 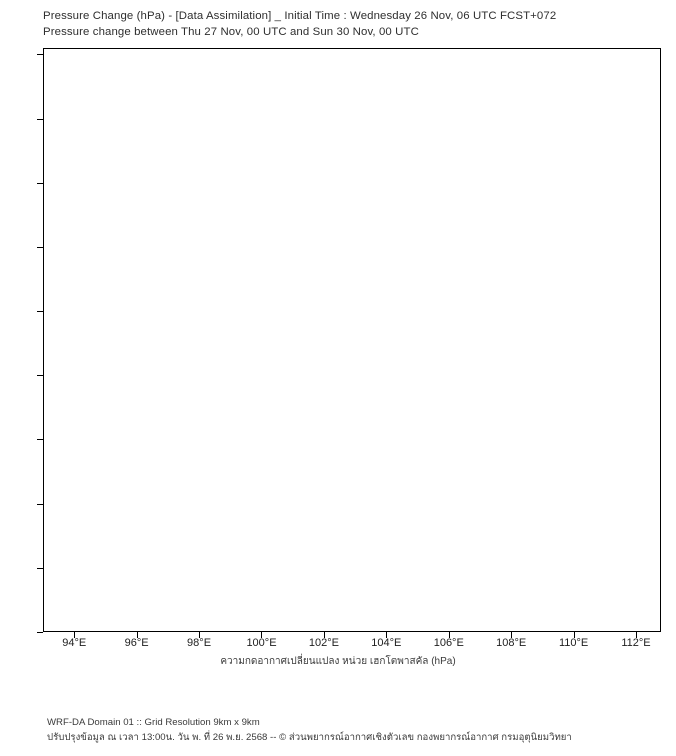 I want to click on lon-axis-label: 108°E, so click(x=511, y=643).